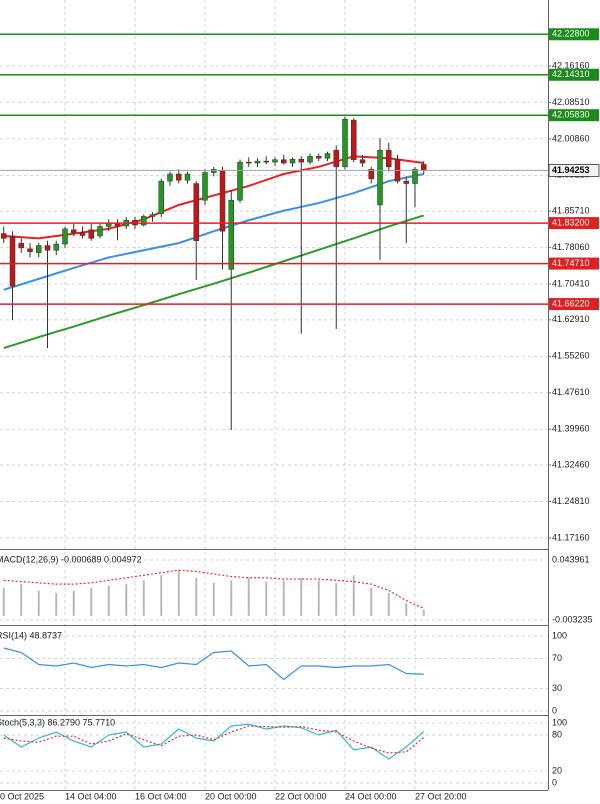  Describe the element at coordinates (557, 658) in the screenshot. I see `y-tick-label: 70` at that location.